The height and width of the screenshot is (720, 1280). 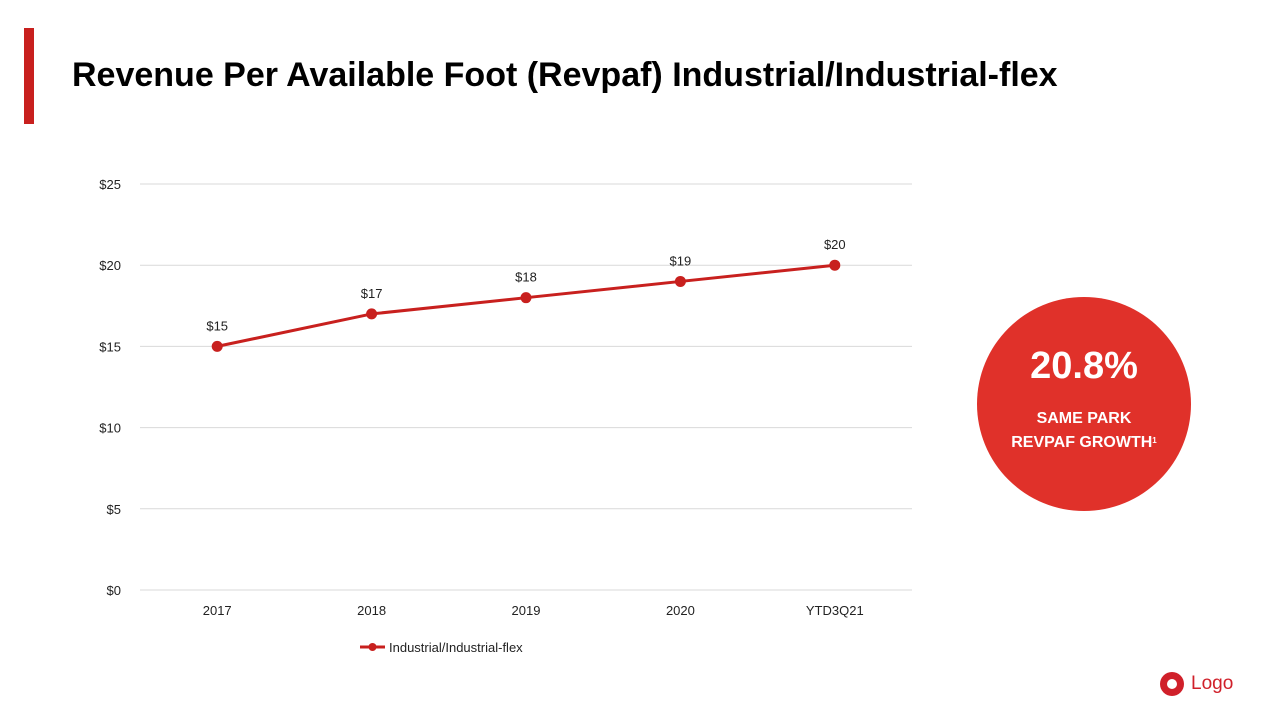 What do you see at coordinates (680, 610) in the screenshot?
I see `x-tick-label: 2020` at bounding box center [680, 610].